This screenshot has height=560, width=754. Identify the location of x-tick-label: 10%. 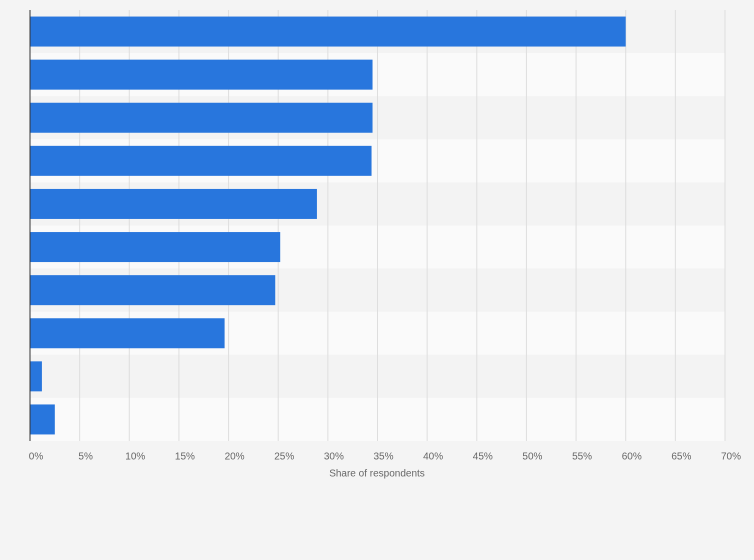
(135, 457).